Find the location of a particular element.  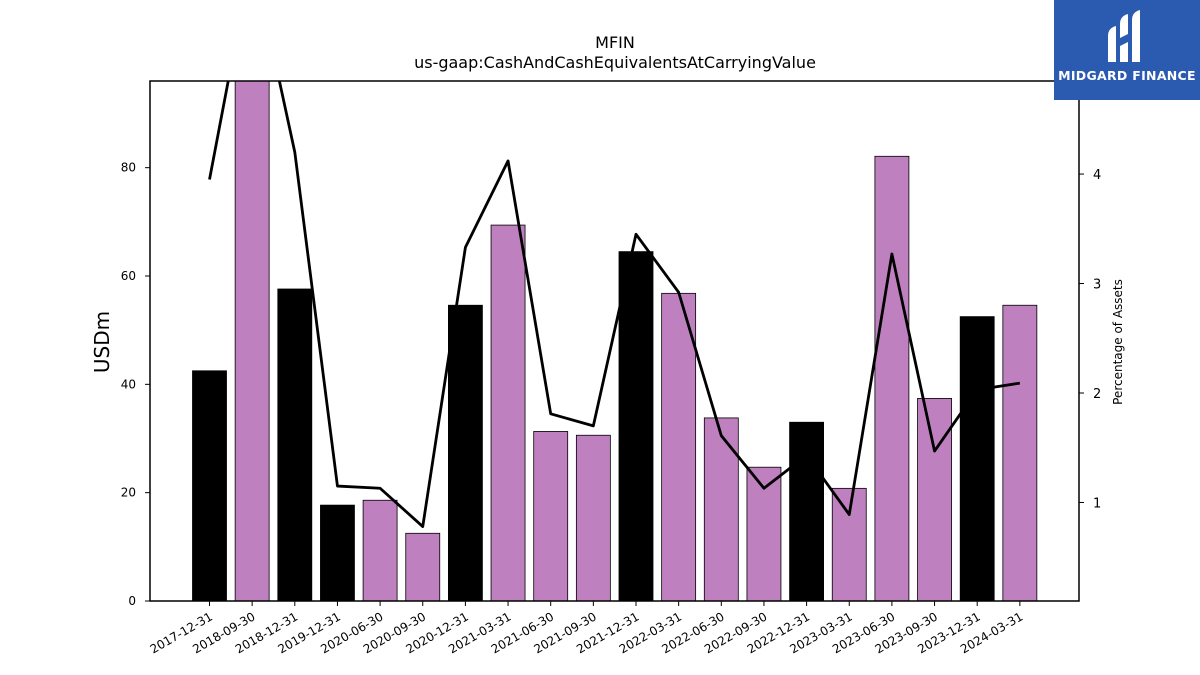

y-axis-label-left: USDm is located at coordinates (102, 342).